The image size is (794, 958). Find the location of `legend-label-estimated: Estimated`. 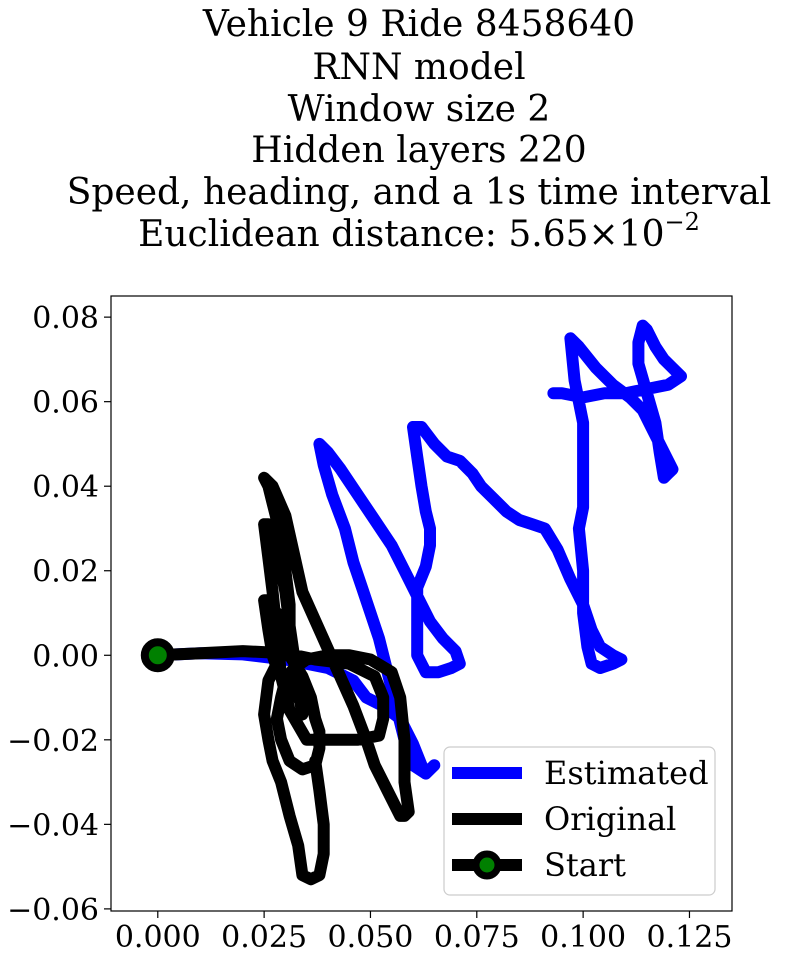

legend-label-estimated: Estimated is located at coordinates (626, 773).